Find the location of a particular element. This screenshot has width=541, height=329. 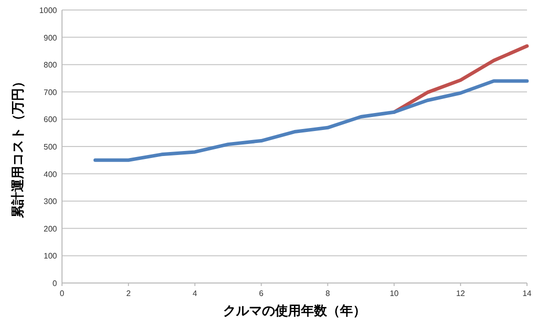

y-axis-title: 累計運用コスト（万円） is located at coordinates (17, 147).